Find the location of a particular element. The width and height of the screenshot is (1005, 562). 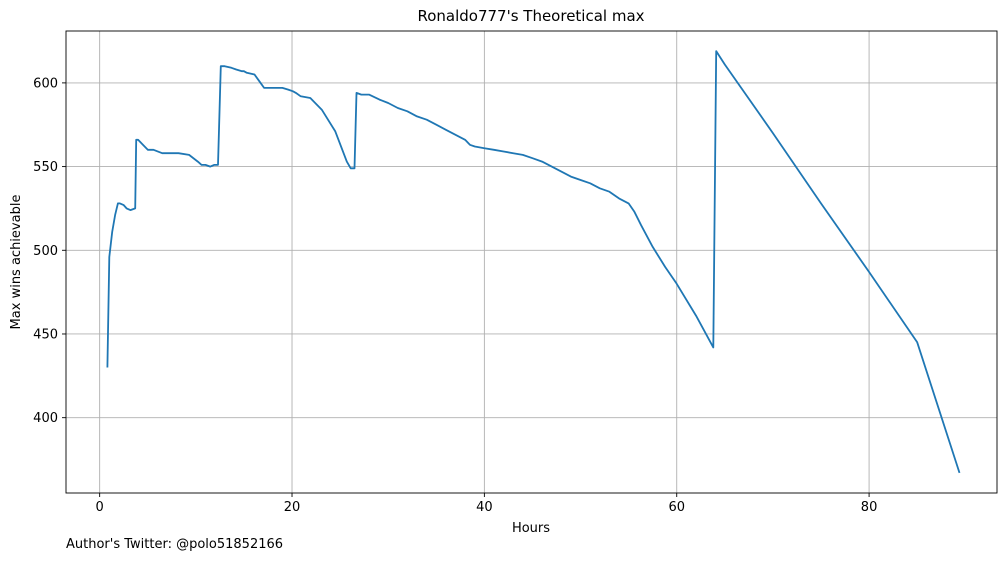

y-axis-ticks: 400 450 500 550 600 is located at coordinates (49, 251).